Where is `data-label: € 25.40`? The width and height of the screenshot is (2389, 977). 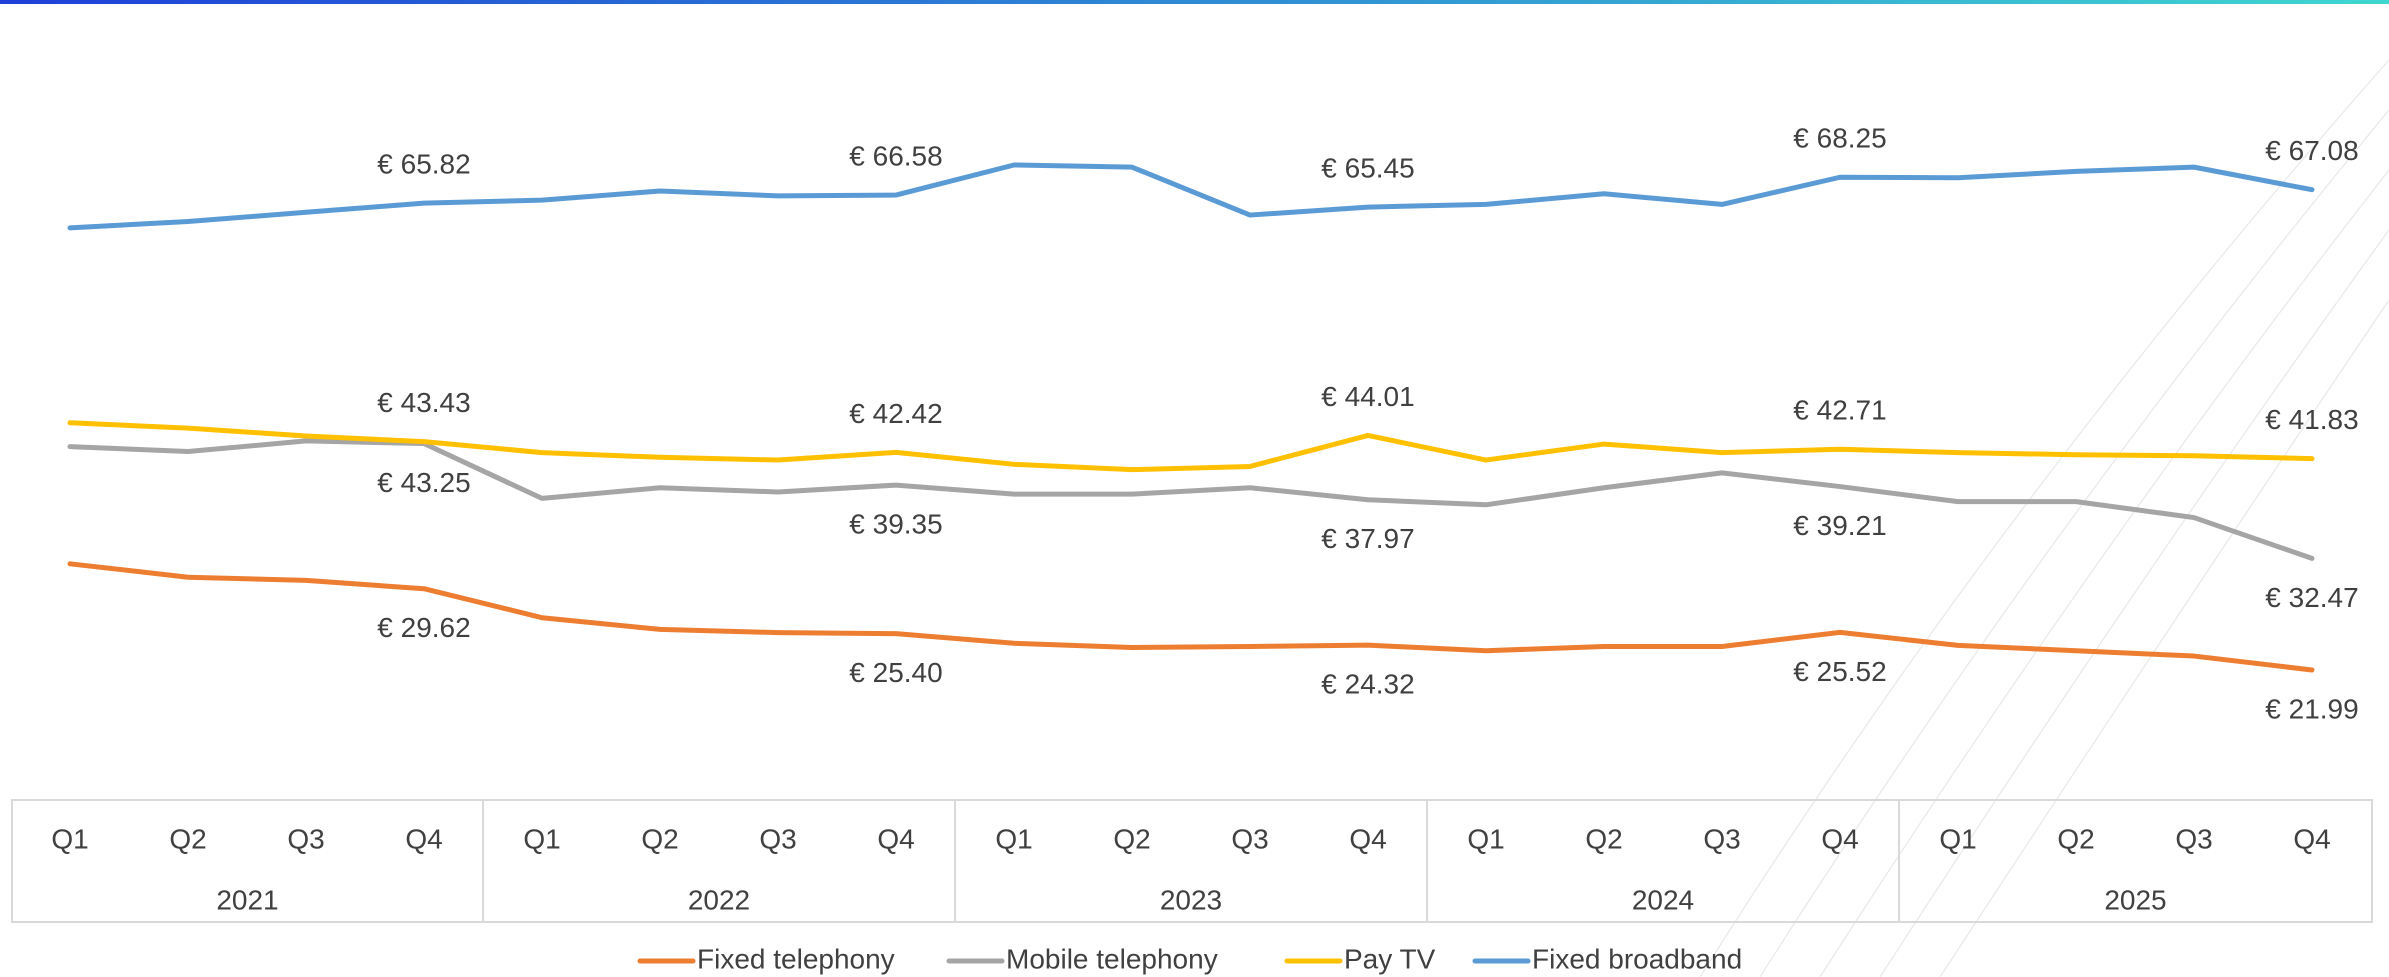
data-label: € 25.40 is located at coordinates (895, 672).